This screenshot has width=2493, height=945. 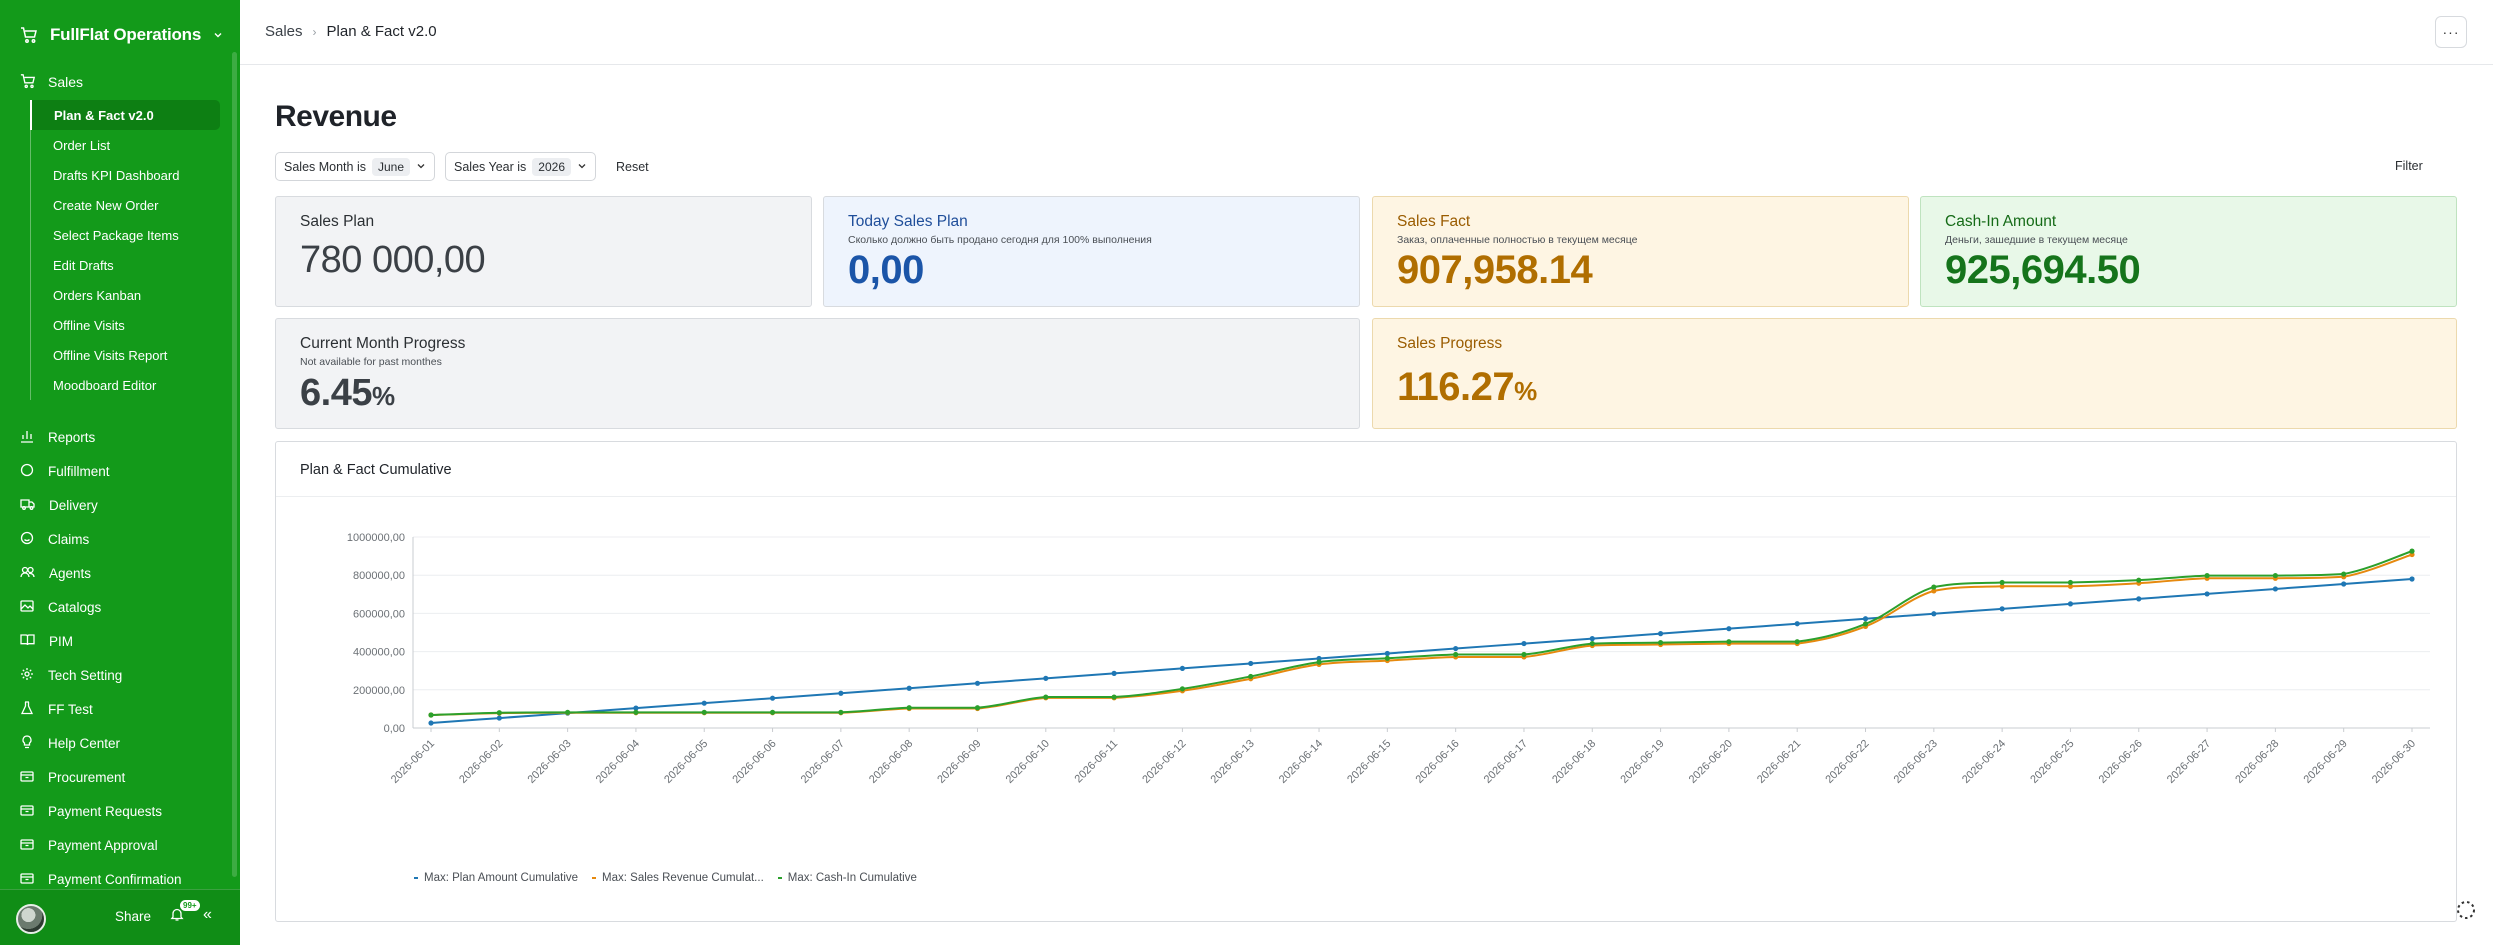 I want to click on app-switcher: FullFlat Operations, so click(x=121, y=35).